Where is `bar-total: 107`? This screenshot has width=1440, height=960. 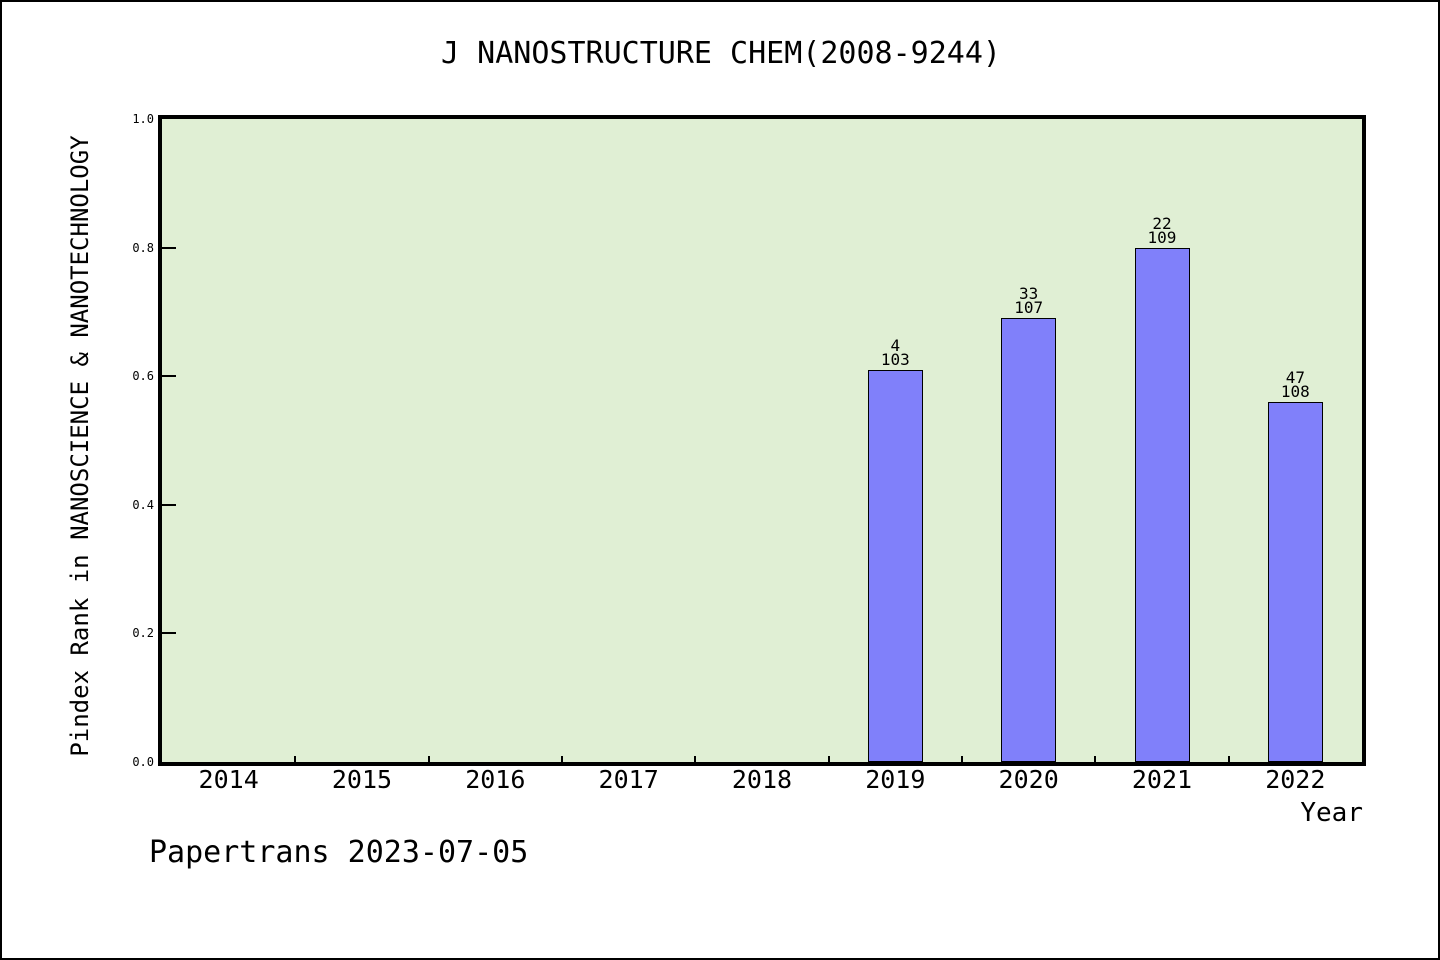
bar-total: 107 is located at coordinates (1029, 308).